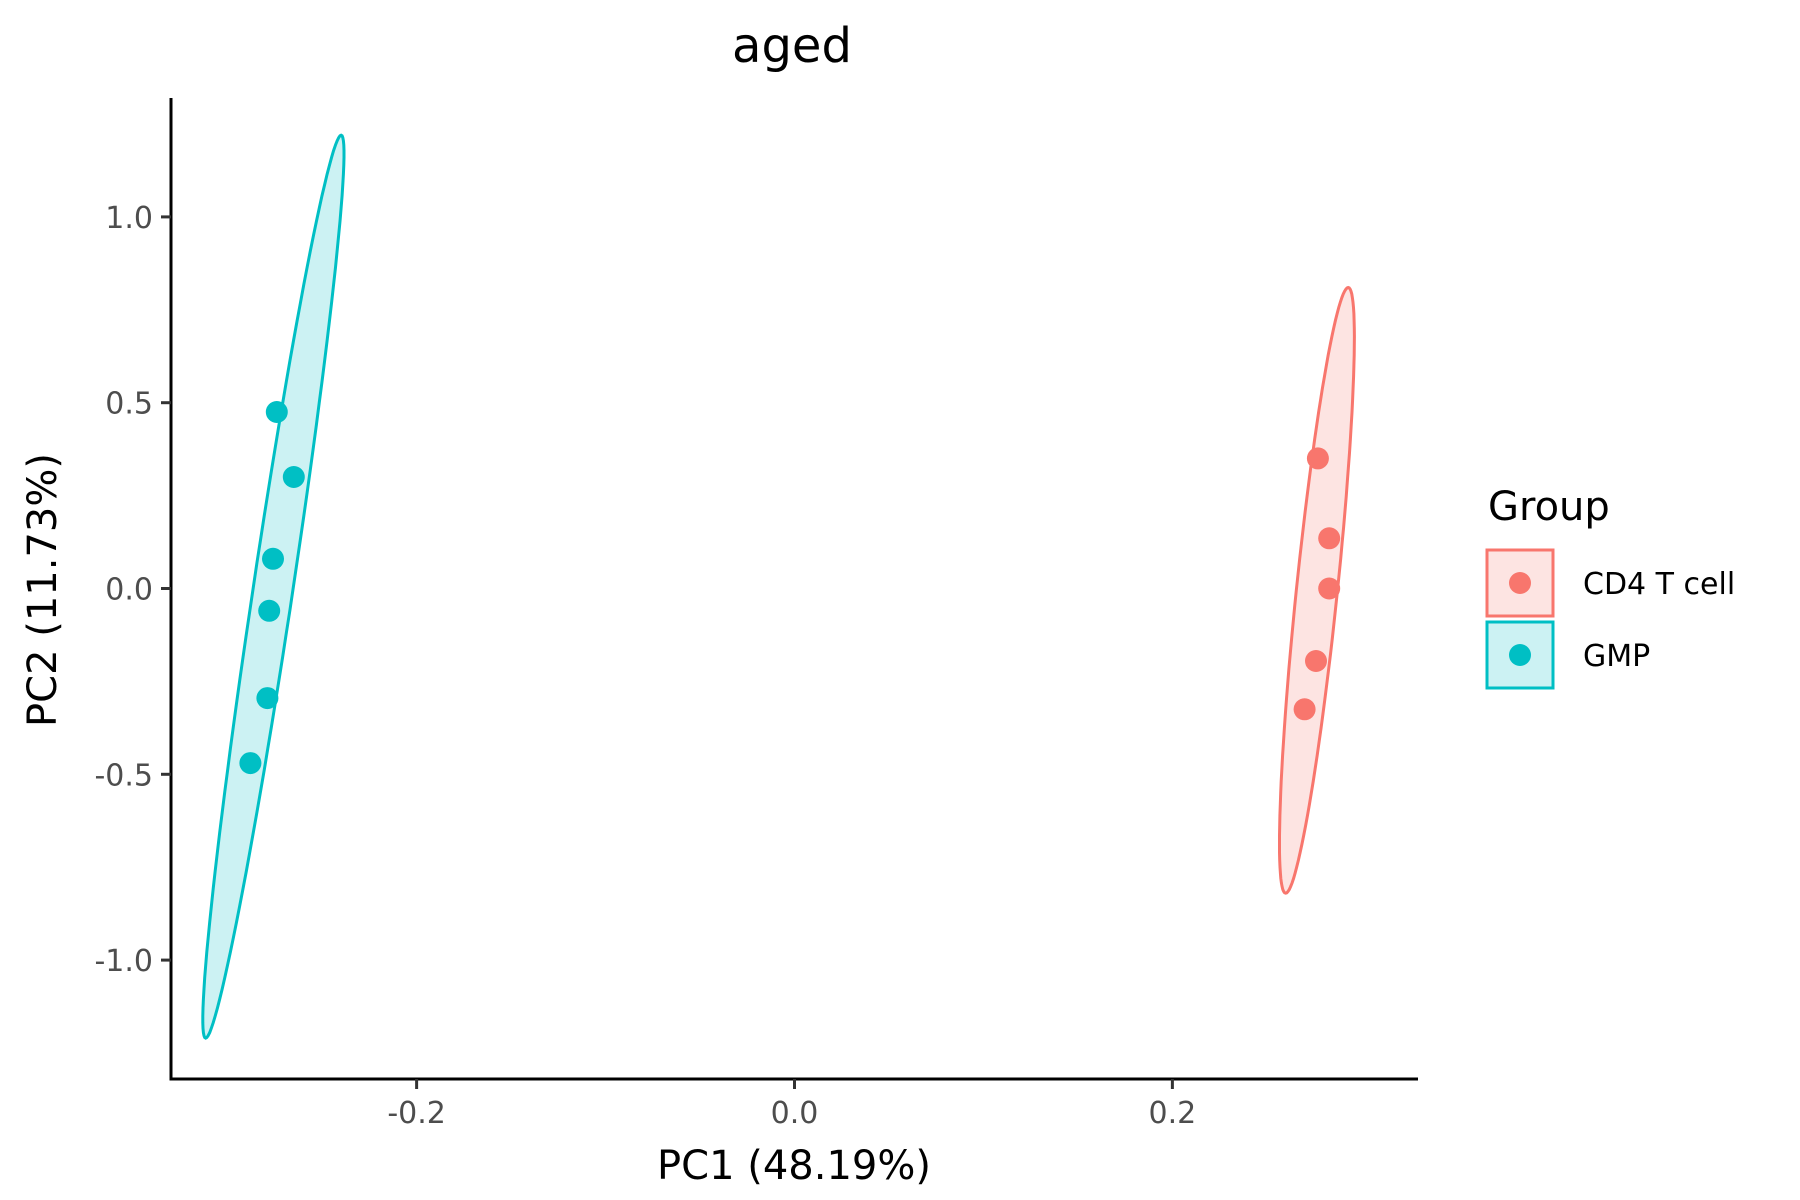  Describe the element at coordinates (792, 46) in the screenshot. I see `chart-title: aged` at that location.